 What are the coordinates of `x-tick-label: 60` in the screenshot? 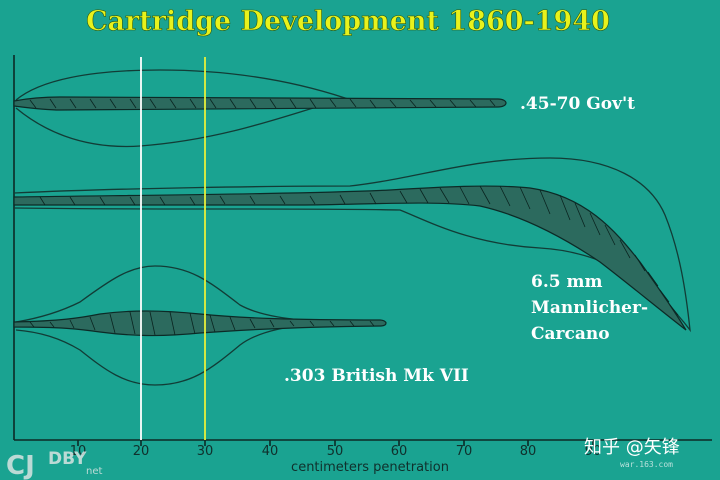 It's located at (399, 451).